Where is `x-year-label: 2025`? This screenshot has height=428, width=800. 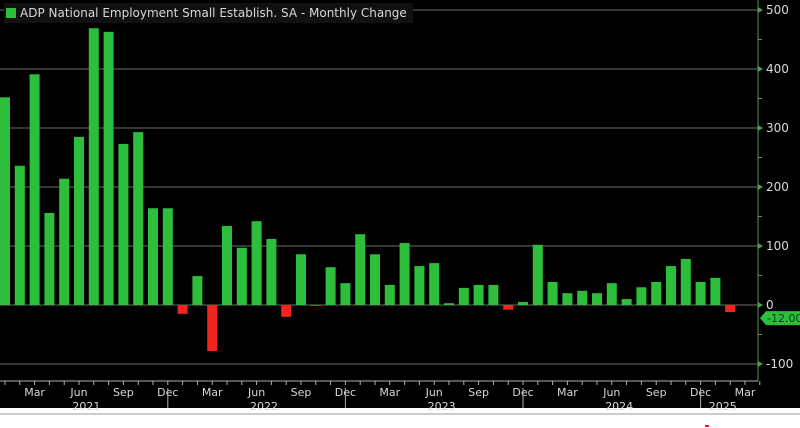 x-year-label: 2025 is located at coordinates (723, 406).